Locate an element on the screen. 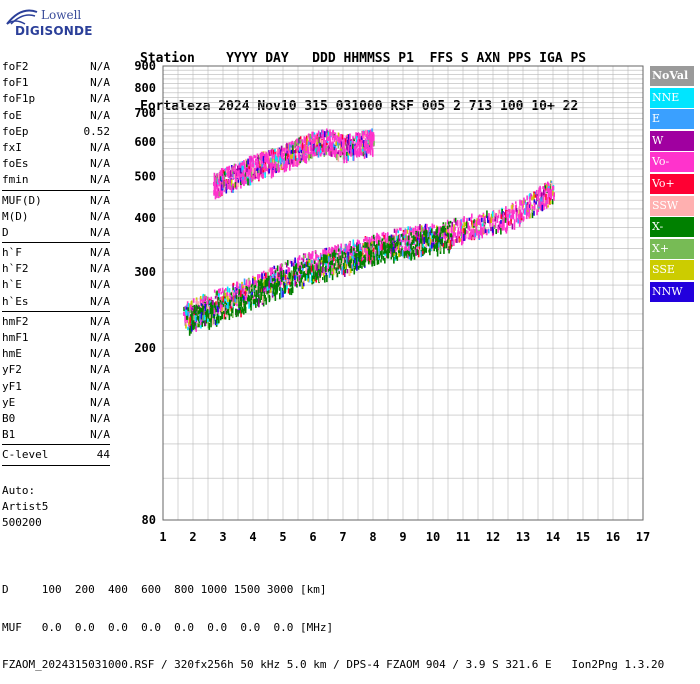 This screenshot has width=700, height=684. x-tick-label: 7 is located at coordinates (342, 537).